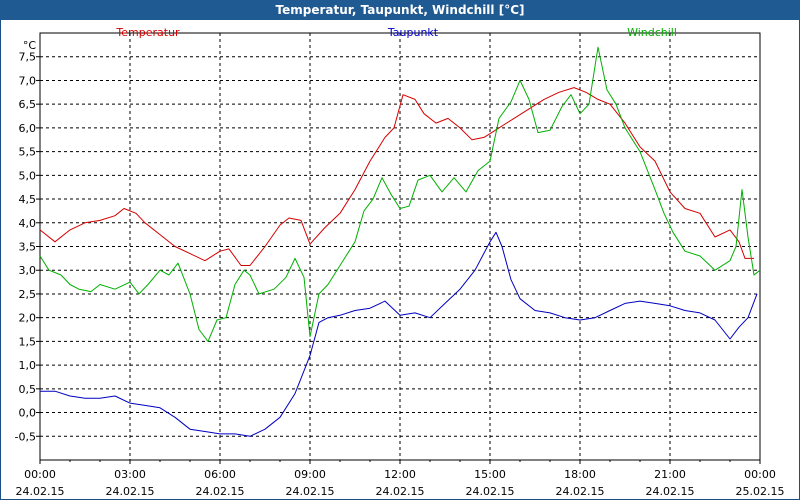 This screenshot has width=800, height=500. Describe the element at coordinates (28, 152) in the screenshot. I see `y-tick-label: 5,5` at that location.